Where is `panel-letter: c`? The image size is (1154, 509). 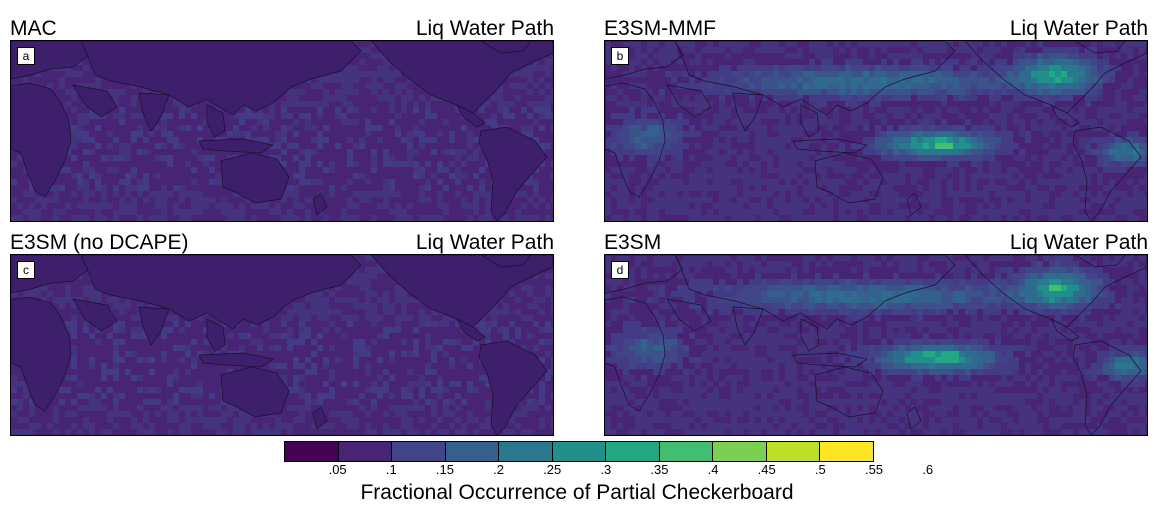
panel-letter: c is located at coordinates (26, 270).